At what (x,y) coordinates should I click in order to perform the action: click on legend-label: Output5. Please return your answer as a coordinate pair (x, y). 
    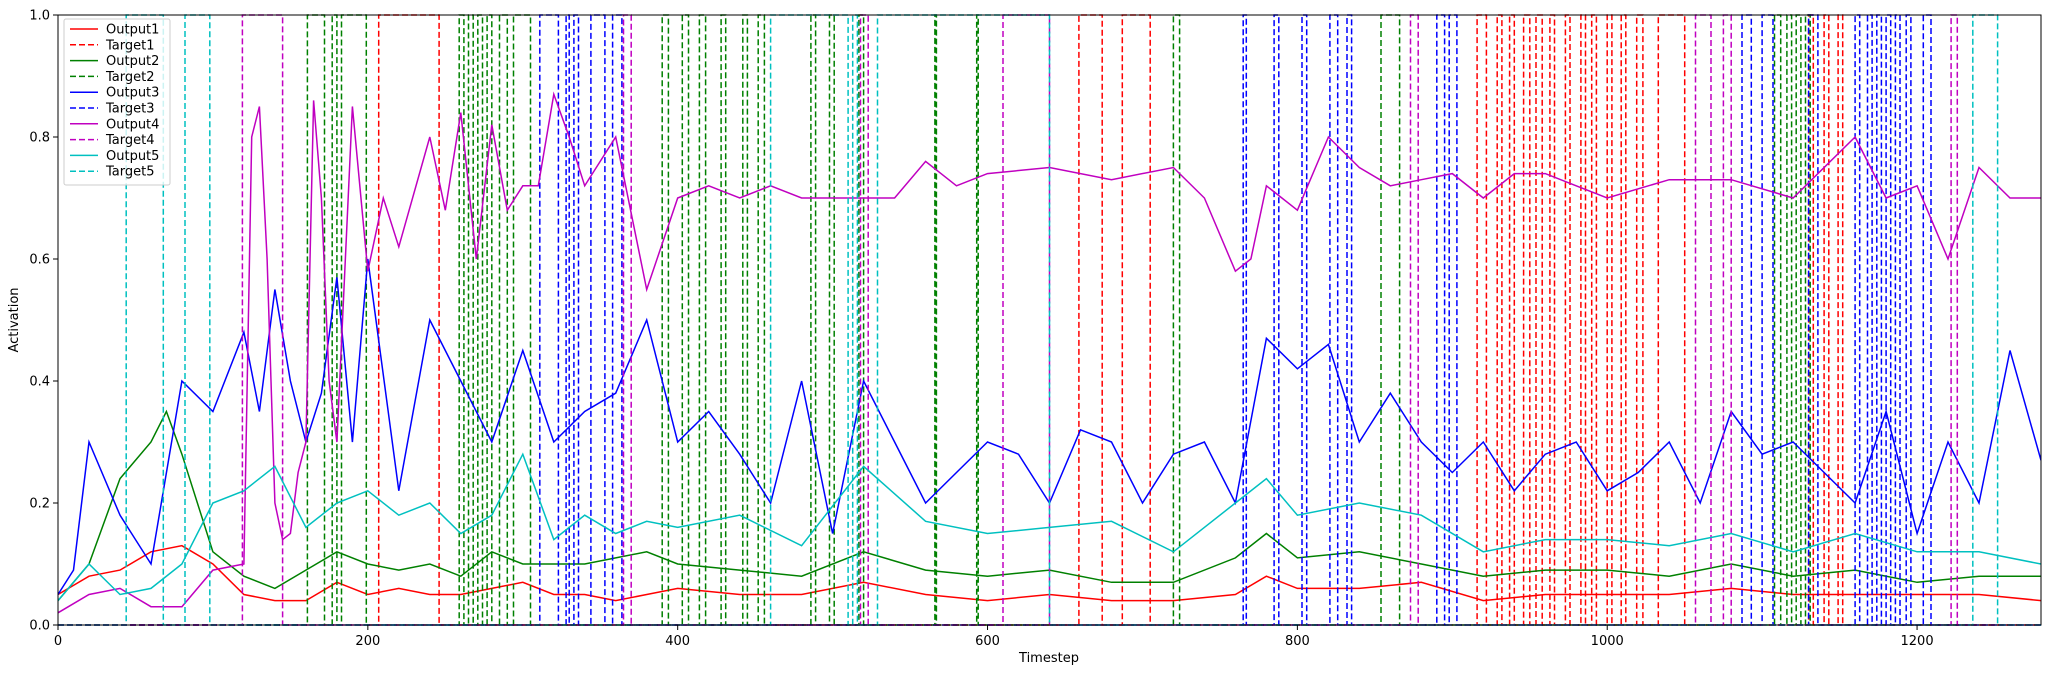
    Looking at the image, I should click on (132, 156).